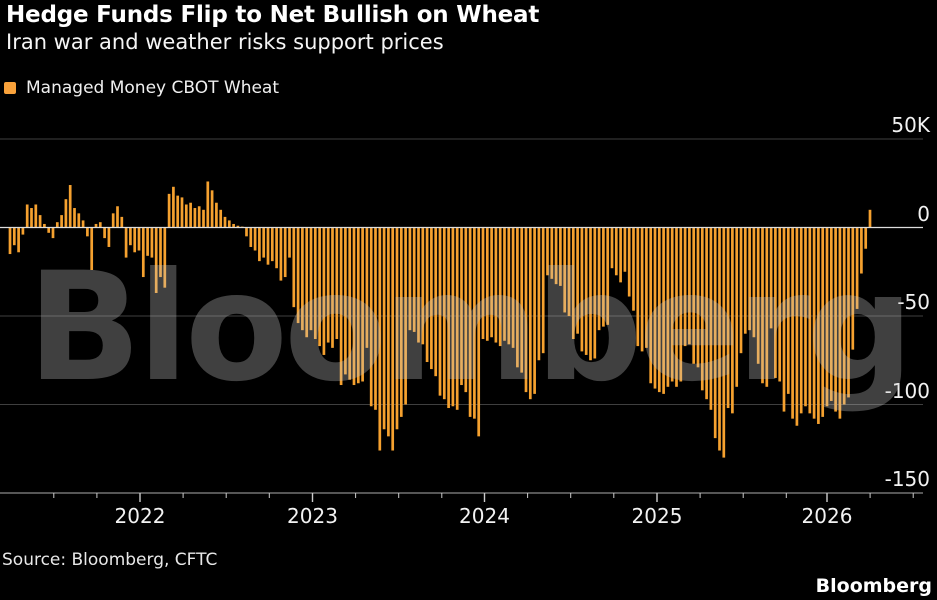  Describe the element at coordinates (140, 516) in the screenshot. I see `x-axis-label: 2022` at that location.